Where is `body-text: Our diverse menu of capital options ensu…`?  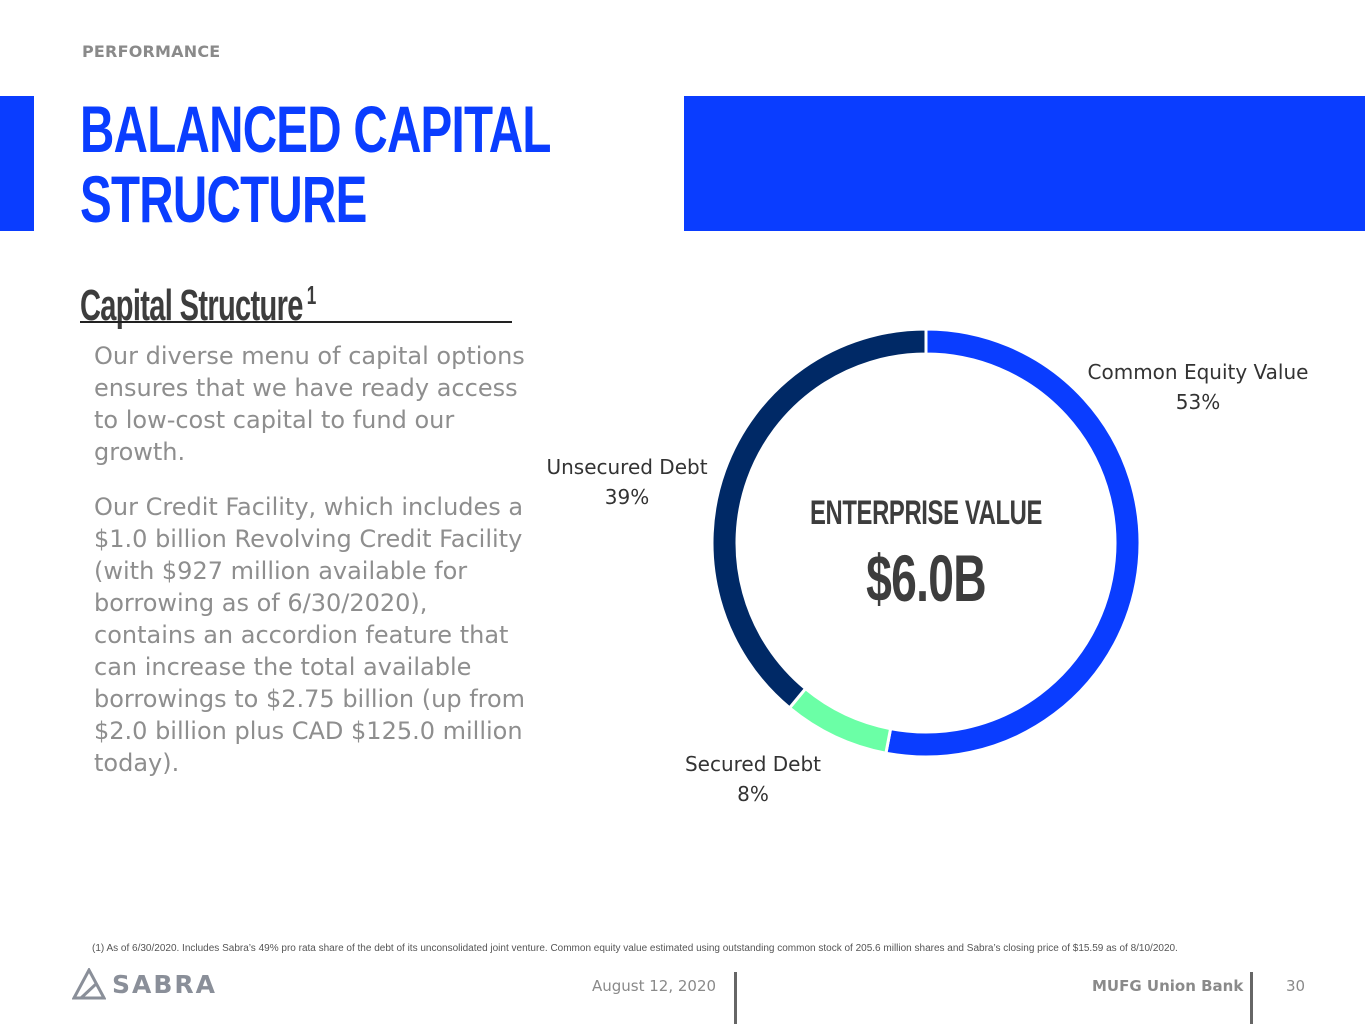 body-text: Our diverse menu of capital options ensu… is located at coordinates (314, 571).